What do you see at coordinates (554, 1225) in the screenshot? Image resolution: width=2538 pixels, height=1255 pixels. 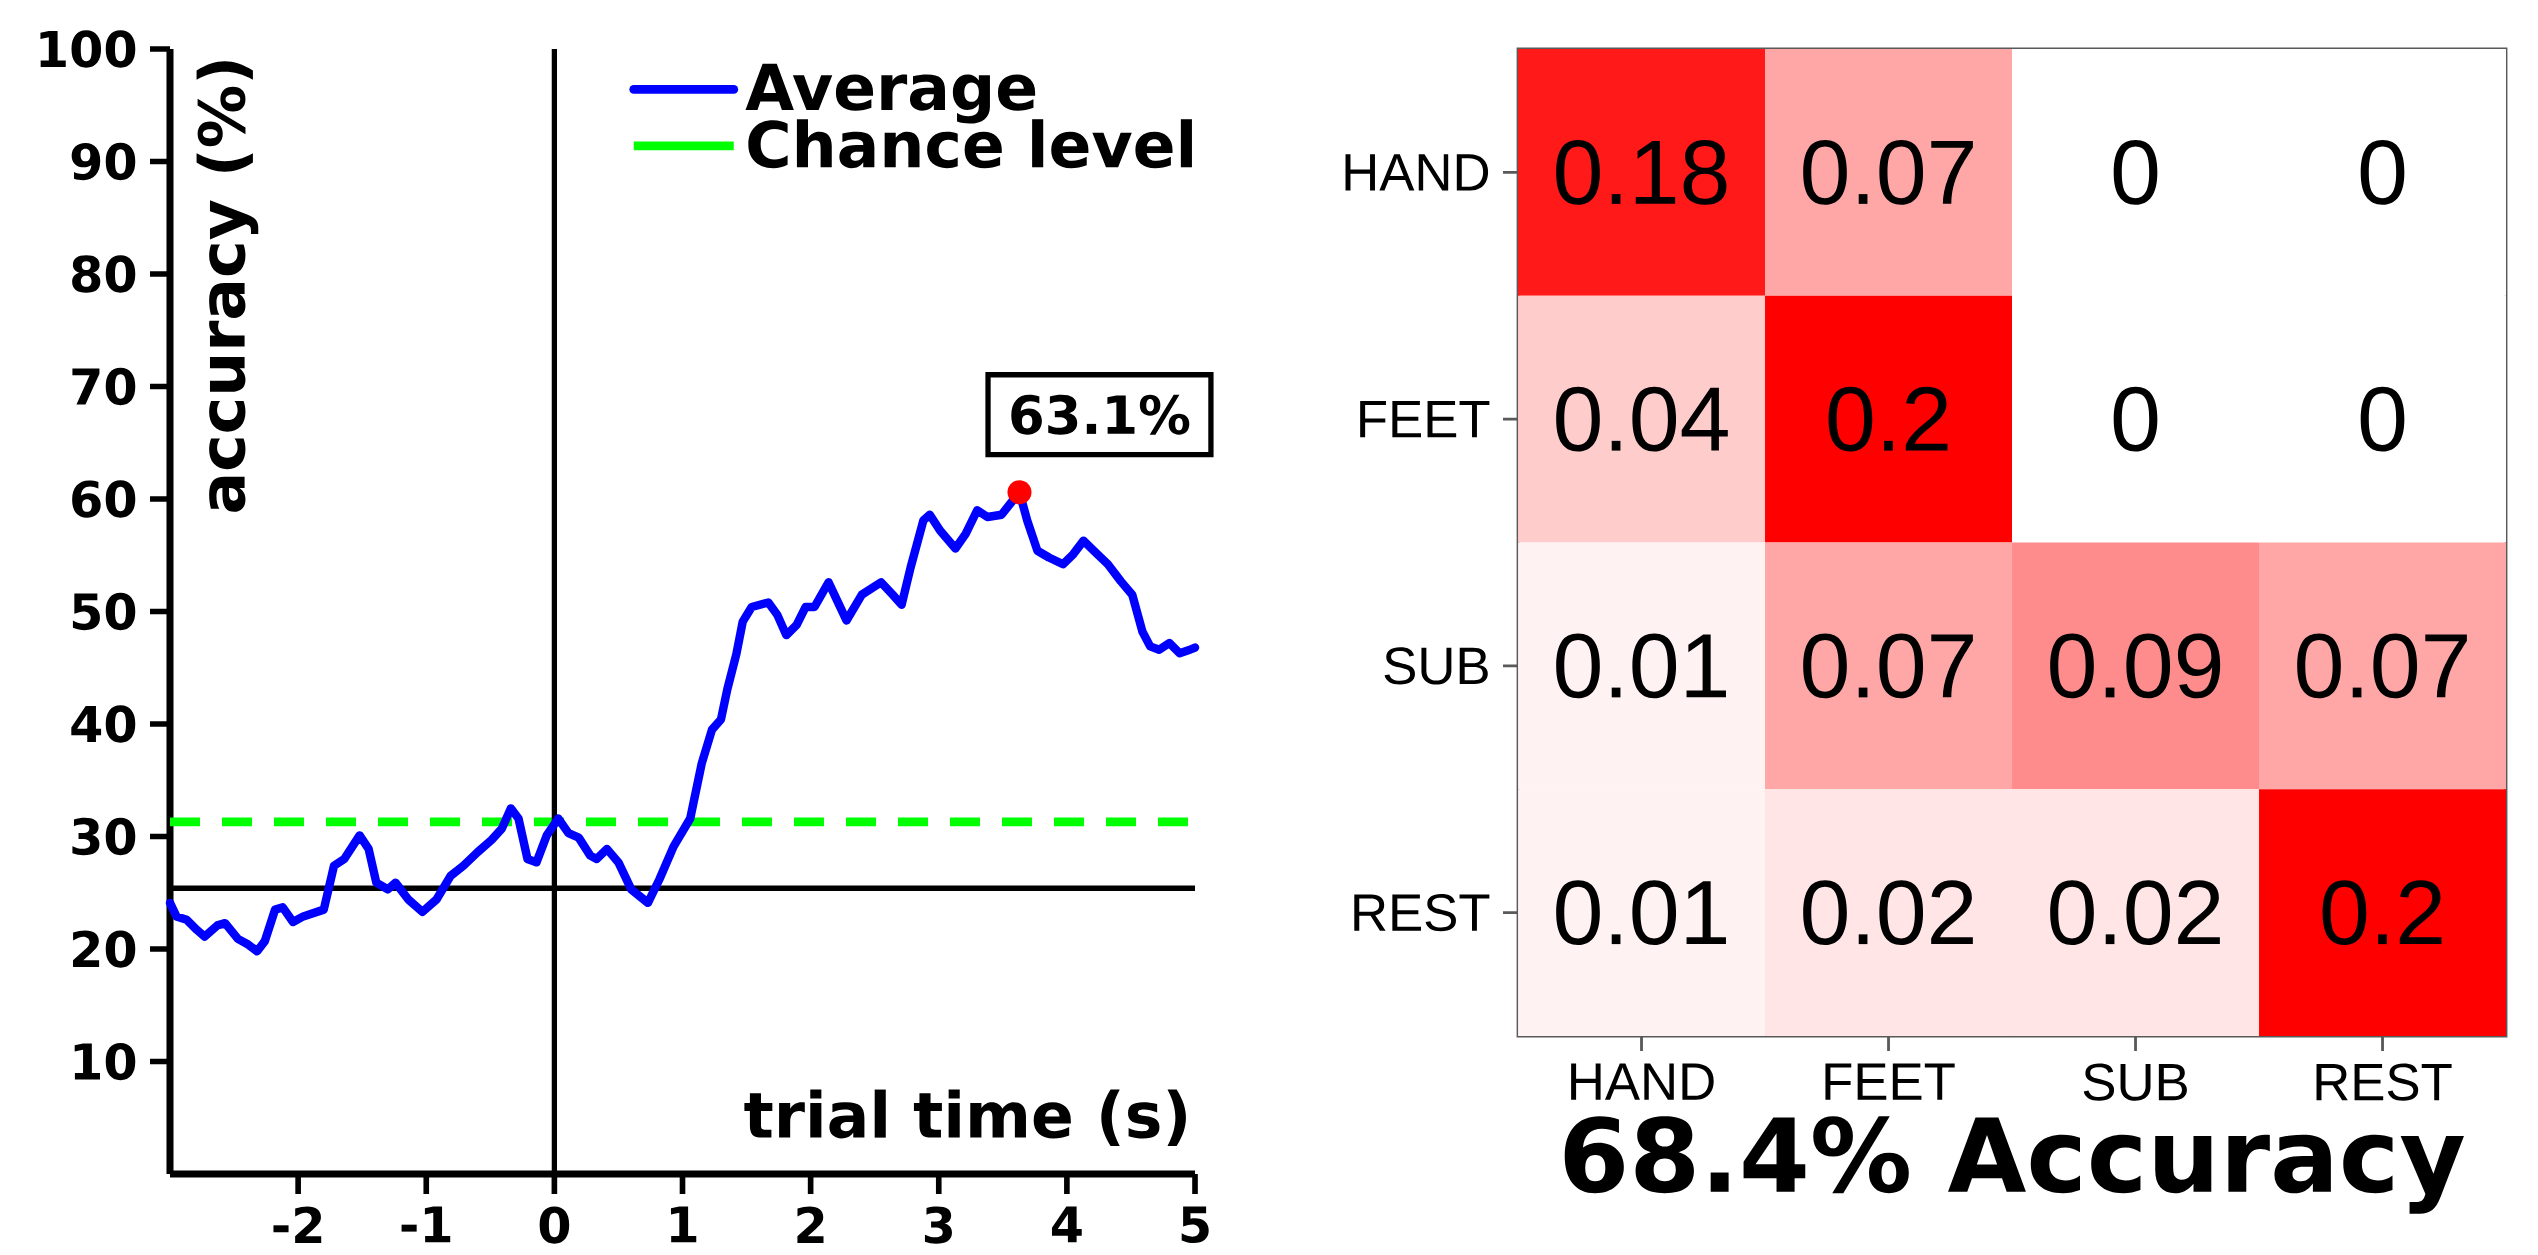 I see `x-tick-label: 0` at bounding box center [554, 1225].